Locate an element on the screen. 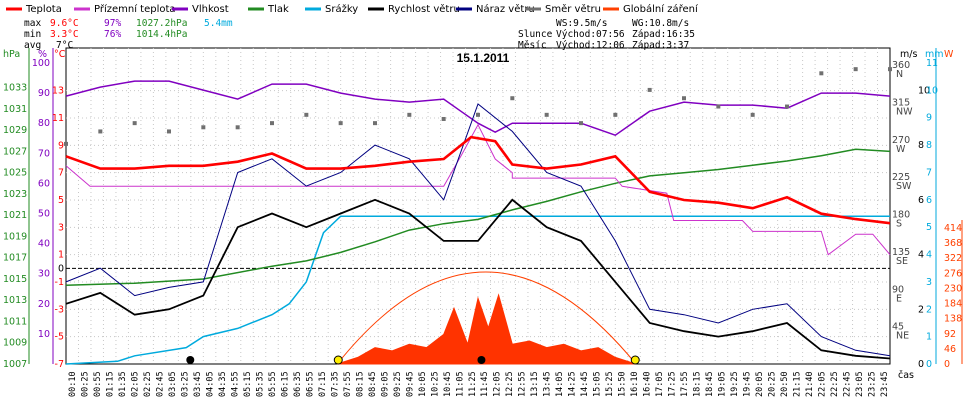  legend-label: Přízemní teplota is located at coordinates (135, 9).